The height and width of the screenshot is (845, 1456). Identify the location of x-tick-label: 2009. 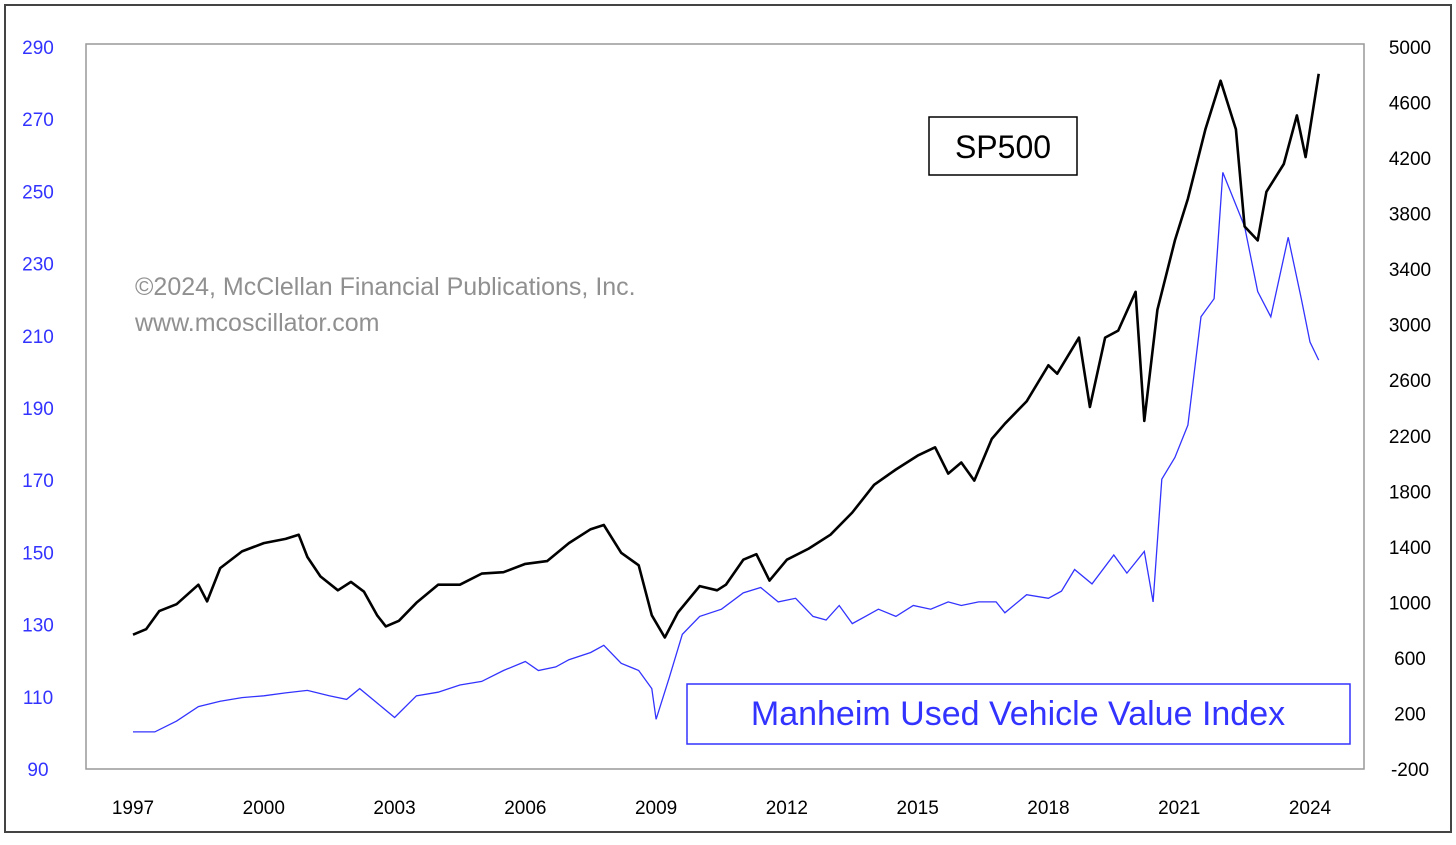
(656, 808).